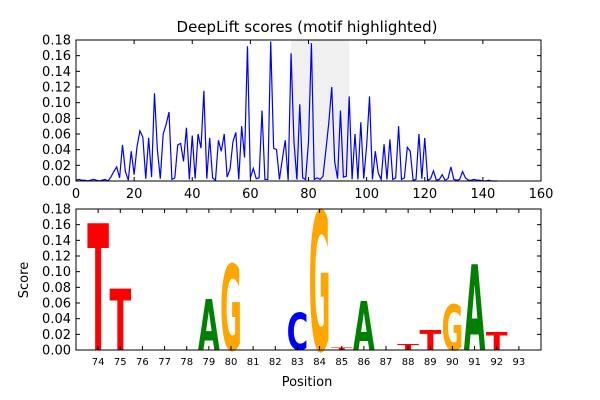 The width and height of the screenshot is (600, 400). Describe the element at coordinates (366, 194) in the screenshot. I see `top-x-tick-label: 100` at that location.